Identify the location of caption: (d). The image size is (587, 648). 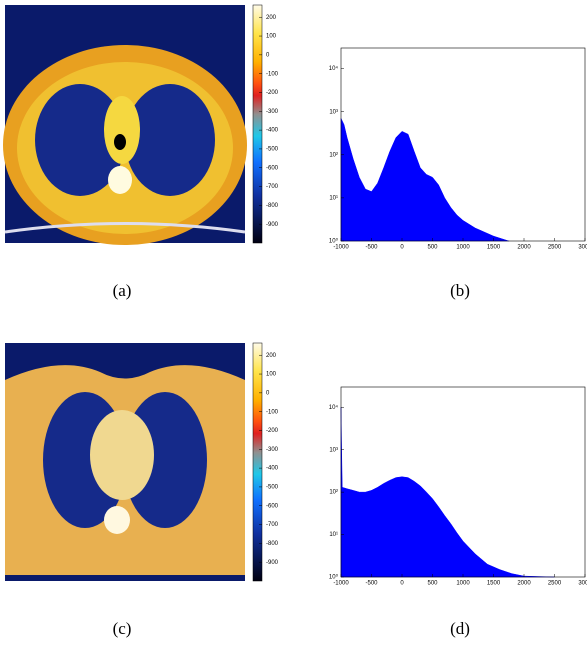
(460, 628).